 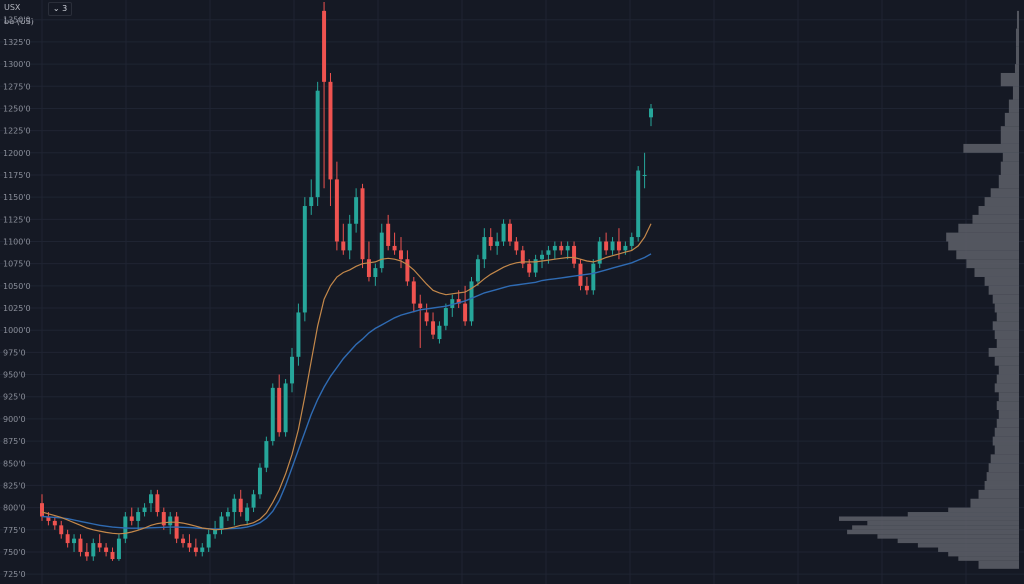 I want to click on y-tick-label: 850'0, so click(x=14, y=463).